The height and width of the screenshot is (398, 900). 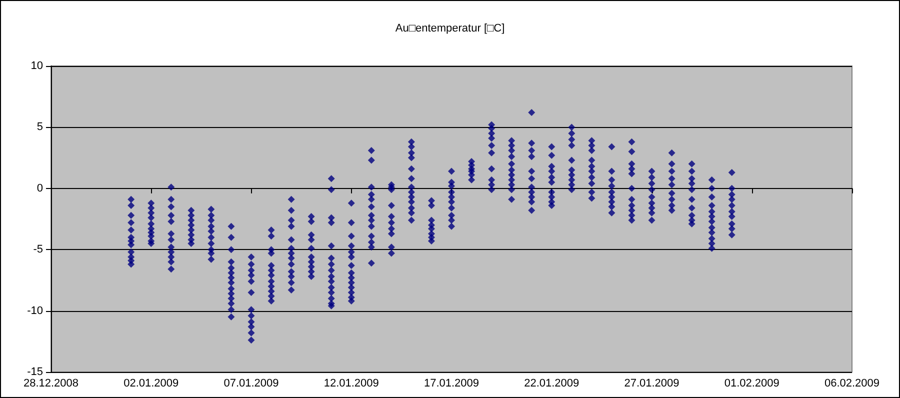 What do you see at coordinates (251, 384) in the screenshot?
I see `x-tick-label: 07.01.2009` at bounding box center [251, 384].